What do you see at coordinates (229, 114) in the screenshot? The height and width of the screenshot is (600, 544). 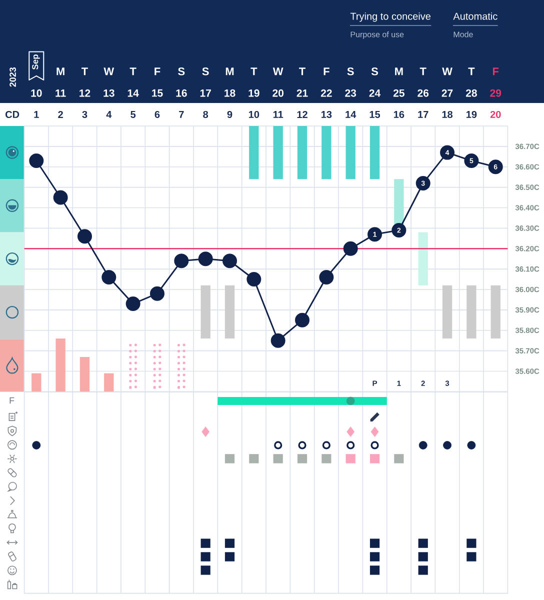 I see `x-tick-label: 9` at bounding box center [229, 114].